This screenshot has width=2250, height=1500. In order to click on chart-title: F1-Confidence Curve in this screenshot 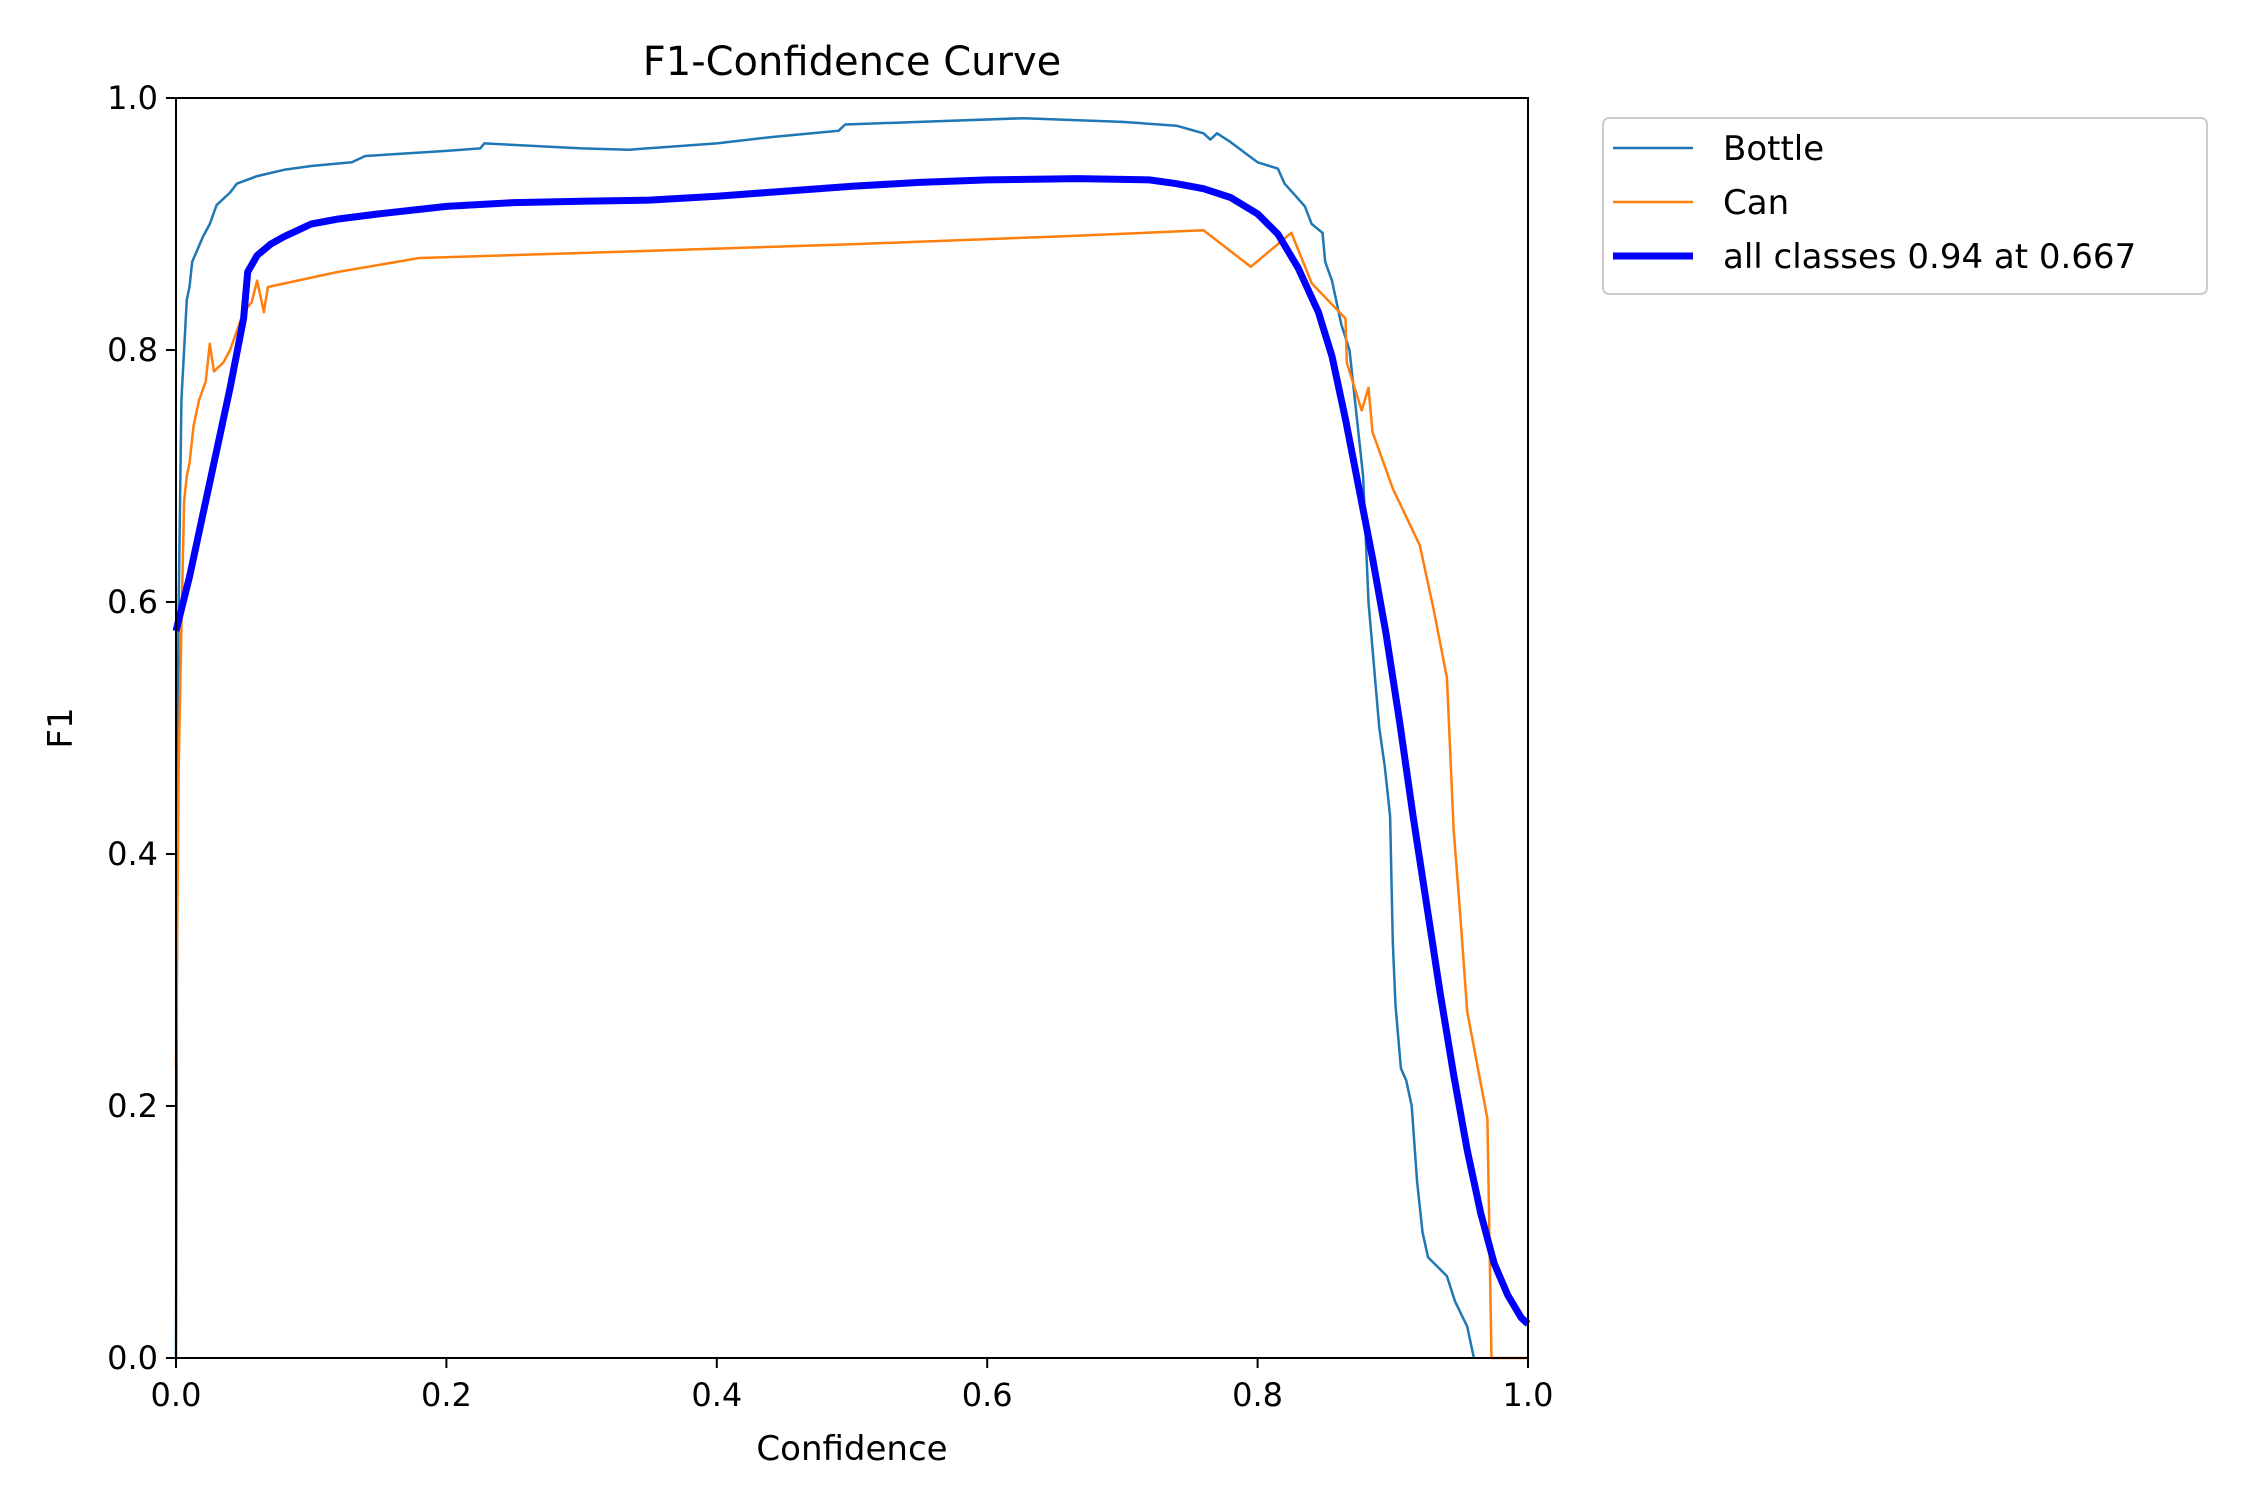, I will do `click(852, 62)`.